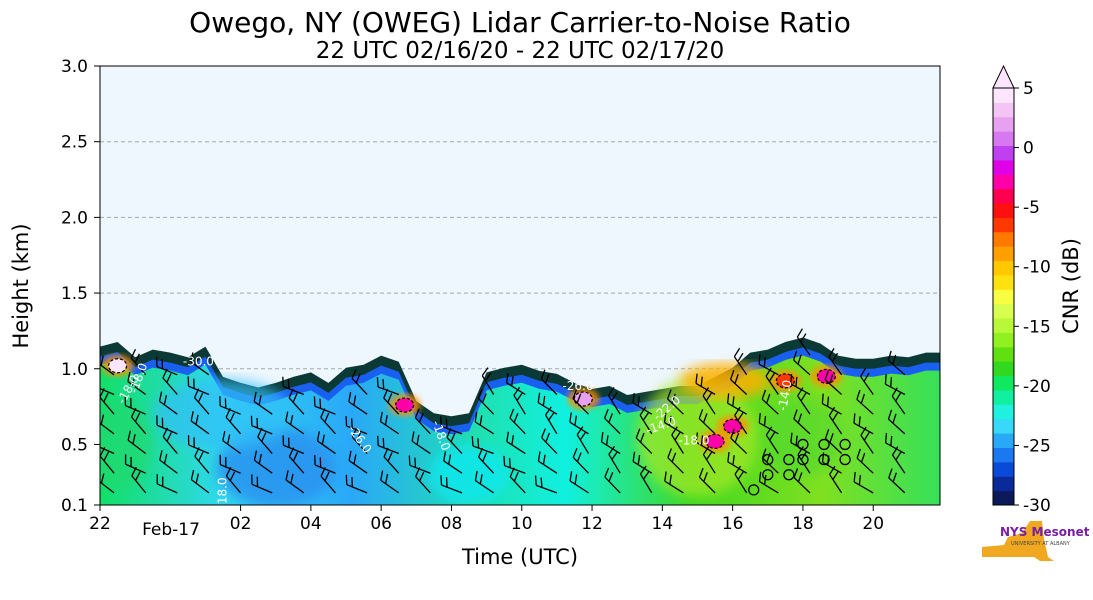 The width and height of the screenshot is (1093, 600). What do you see at coordinates (311, 524) in the screenshot?
I see `x-tick-label: 04` at bounding box center [311, 524].